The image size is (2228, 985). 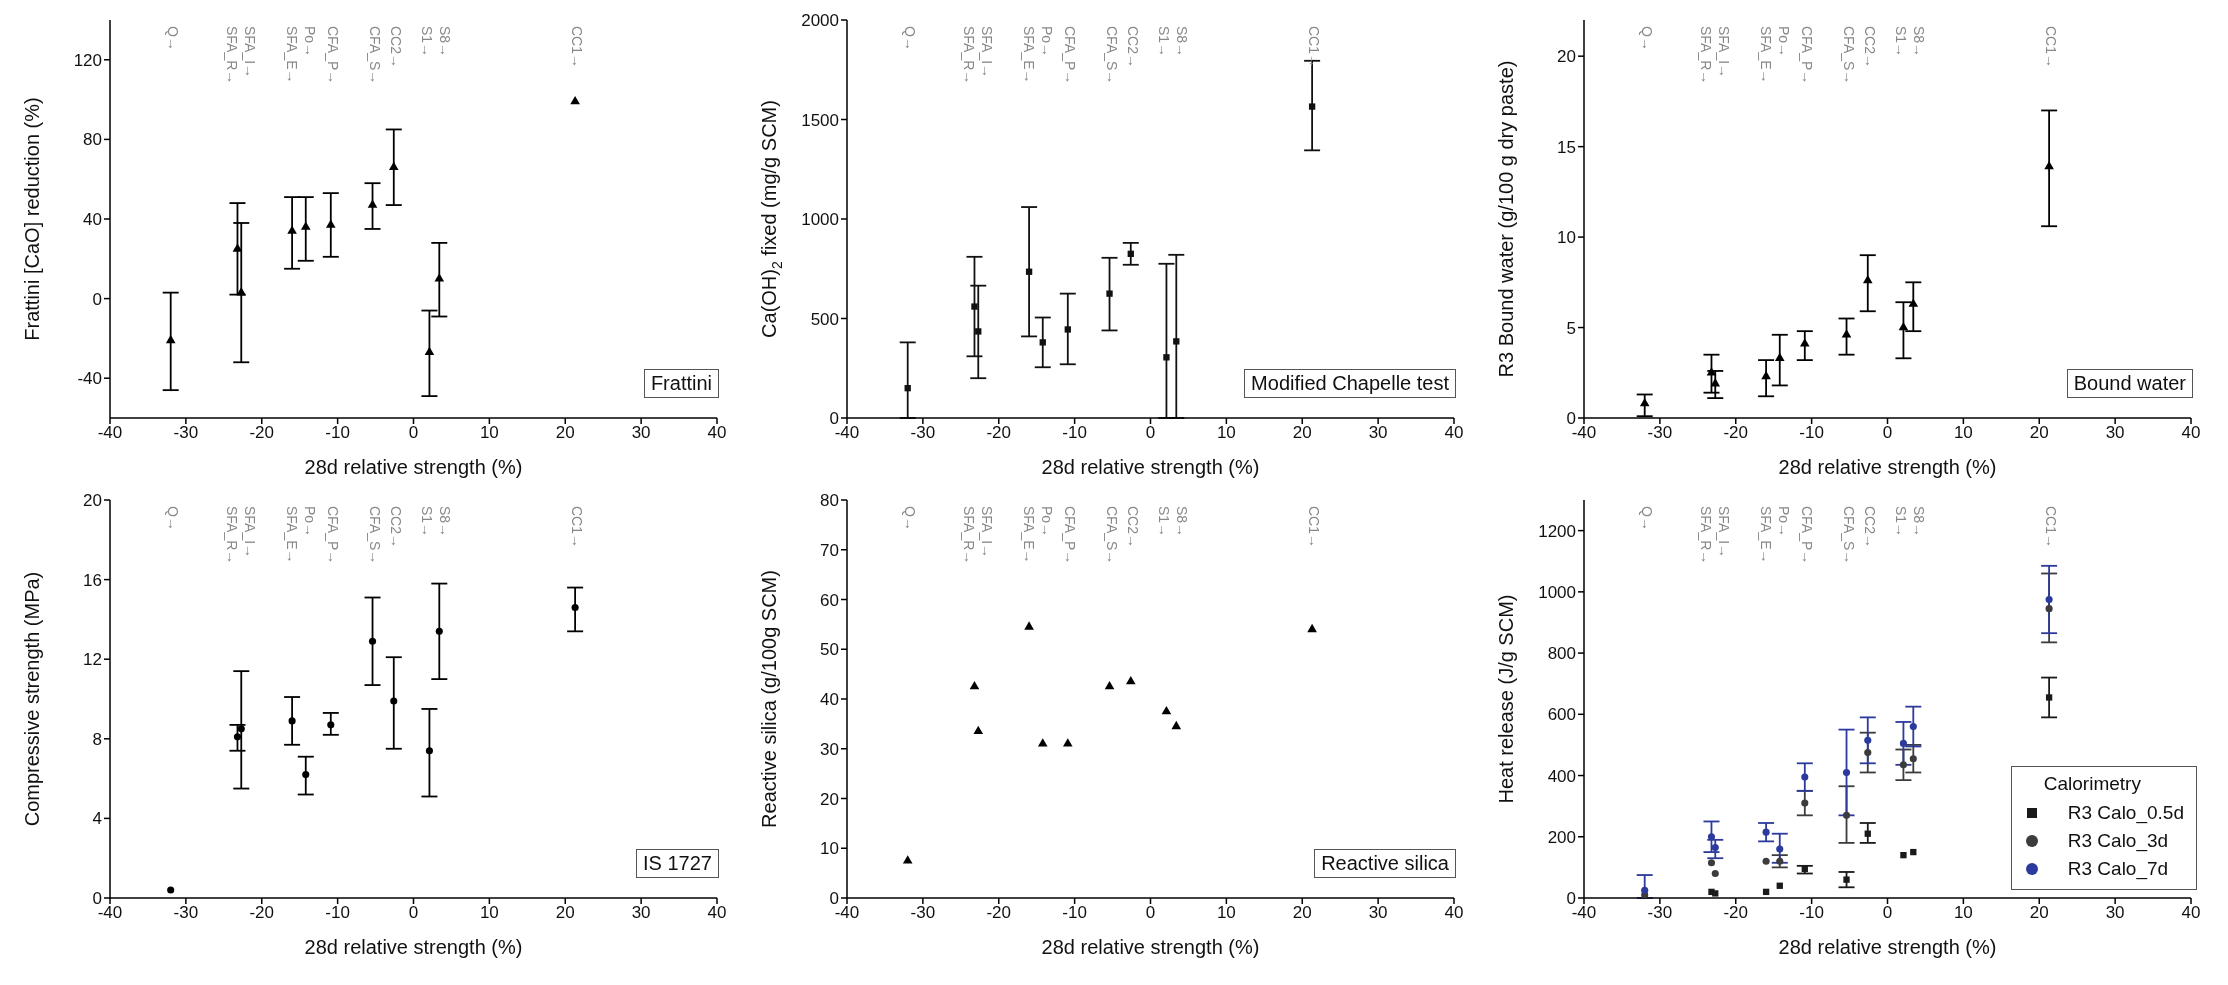 What do you see at coordinates (1566, 238) in the screenshot?
I see `y-tick-label: 10` at bounding box center [1566, 238].